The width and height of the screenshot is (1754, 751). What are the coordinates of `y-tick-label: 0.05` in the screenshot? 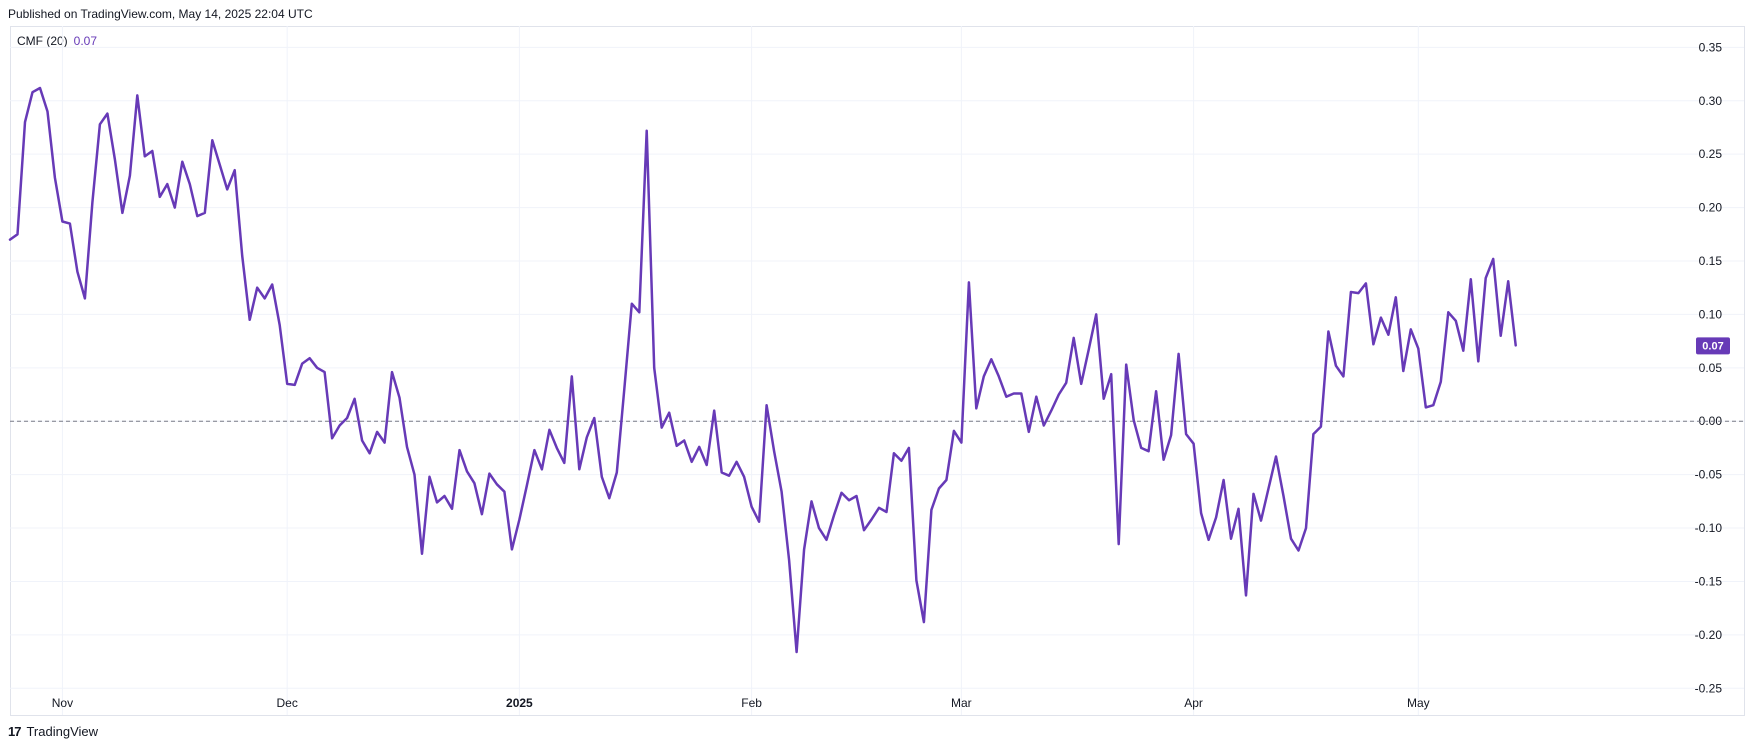 It's located at (1711, 368).